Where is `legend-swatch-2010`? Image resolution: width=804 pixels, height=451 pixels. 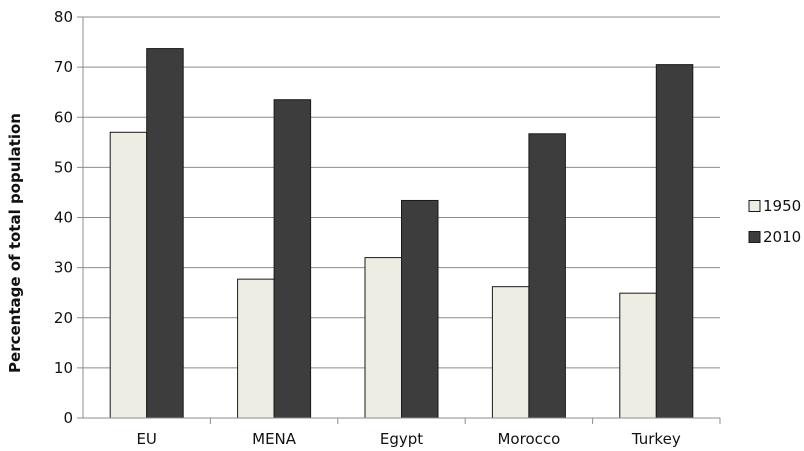 legend-swatch-2010 is located at coordinates (754, 237).